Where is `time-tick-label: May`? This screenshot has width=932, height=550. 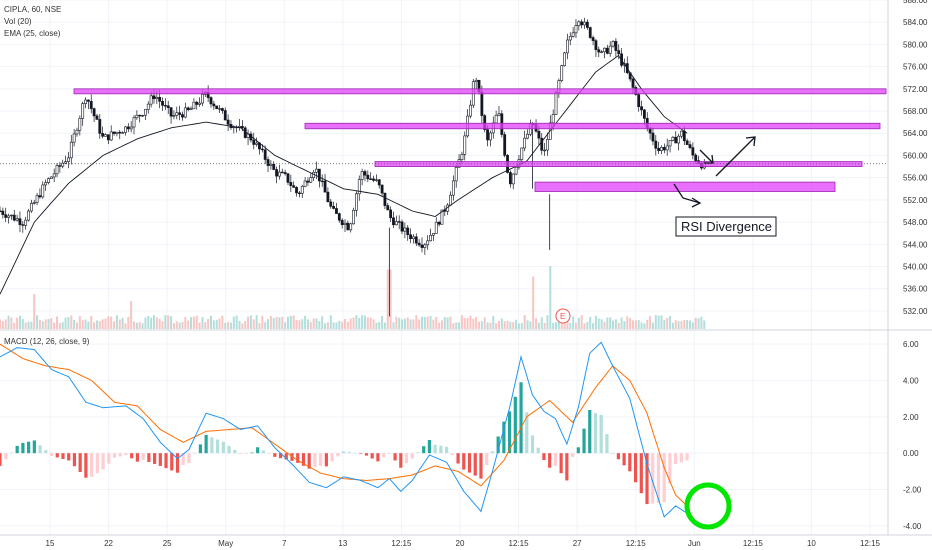 time-tick-label: May is located at coordinates (225, 543).